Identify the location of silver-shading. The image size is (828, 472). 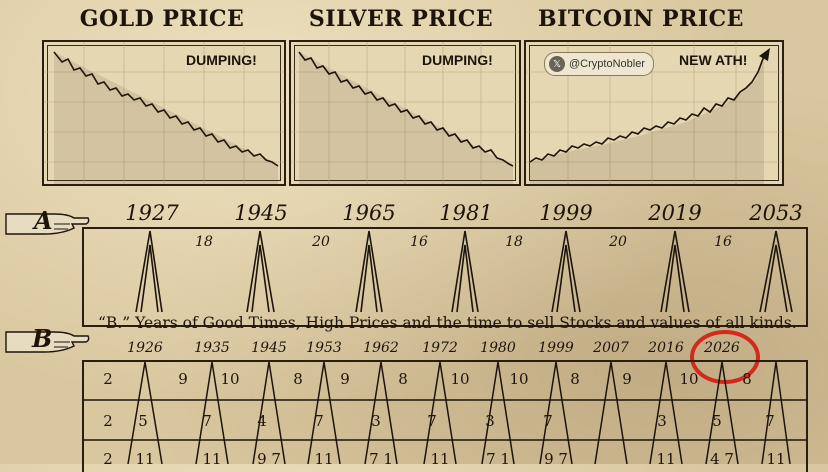
(406, 118).